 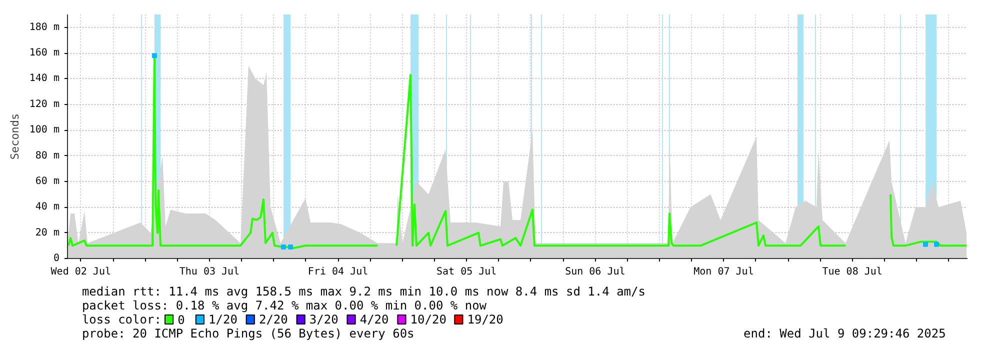 I want to click on y-tick-label: 120 m, so click(x=44, y=104).